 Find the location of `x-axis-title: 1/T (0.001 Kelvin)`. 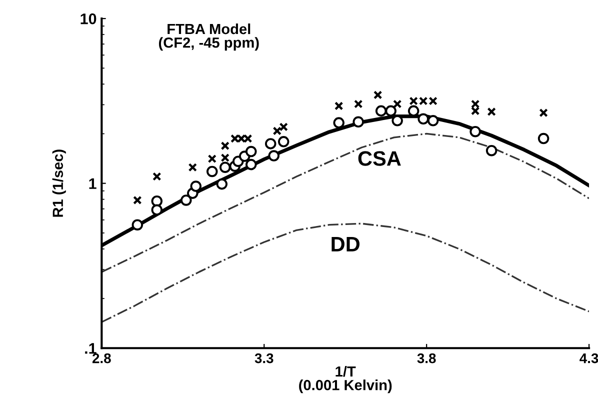

x-axis-title: 1/T (0.001 Kelvin) is located at coordinates (345, 380).